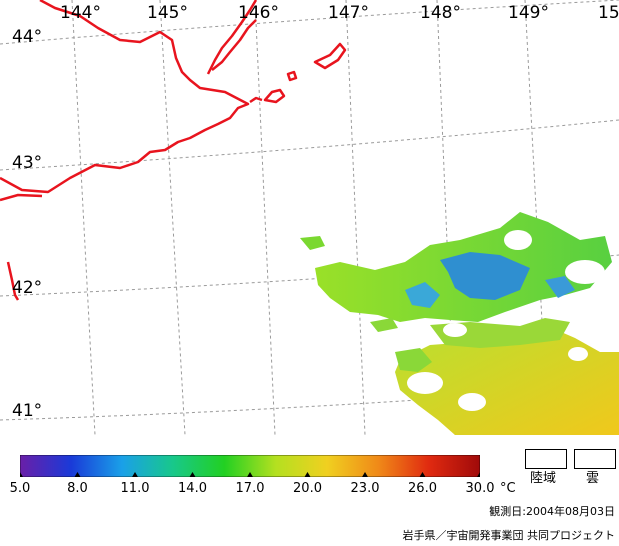 This screenshot has width=619, height=546. I want to click on observation-date: 観測日:2004年08月03日, so click(552, 511).